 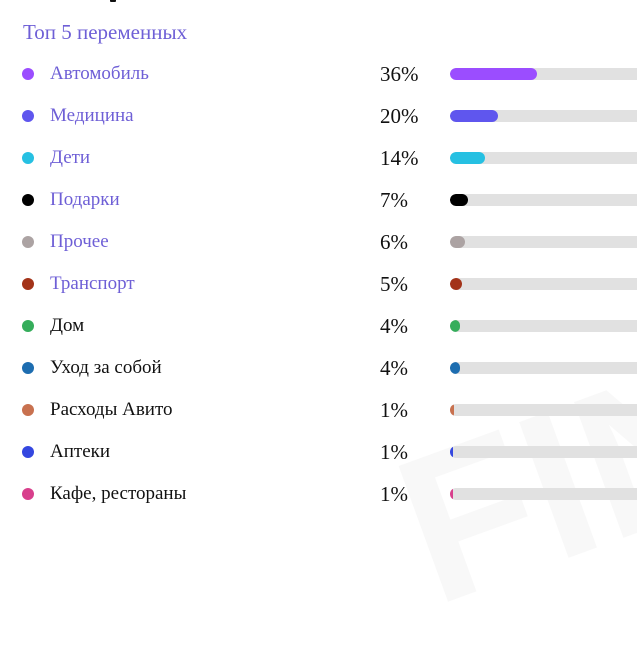 I want to click on category-row: Кафе, рестораны 1%, so click(x=318, y=494).